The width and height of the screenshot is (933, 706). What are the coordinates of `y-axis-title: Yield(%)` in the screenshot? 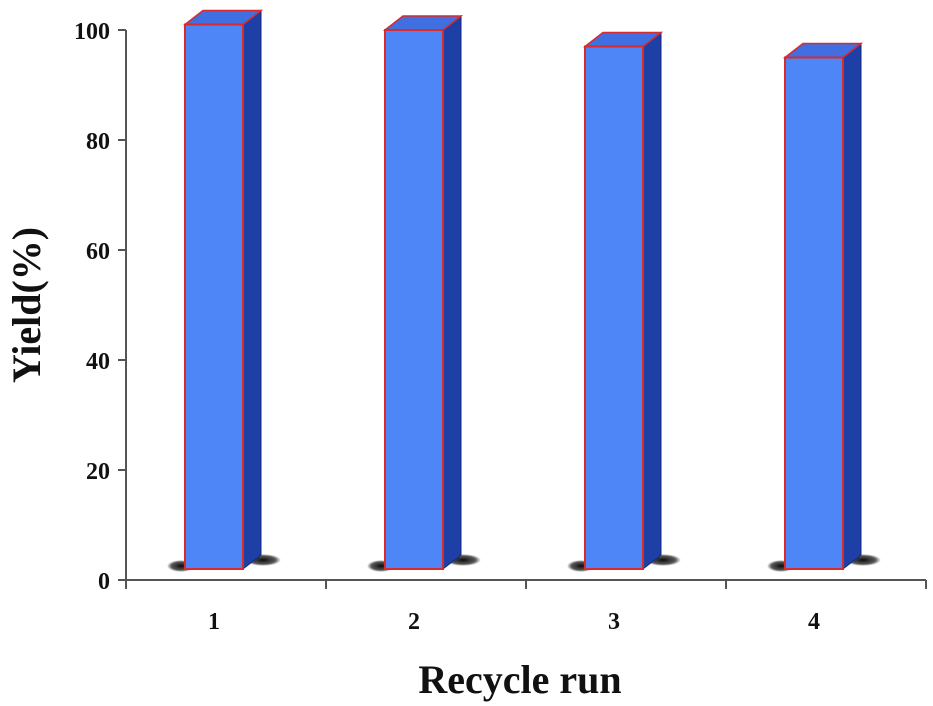 It's located at (26, 305).